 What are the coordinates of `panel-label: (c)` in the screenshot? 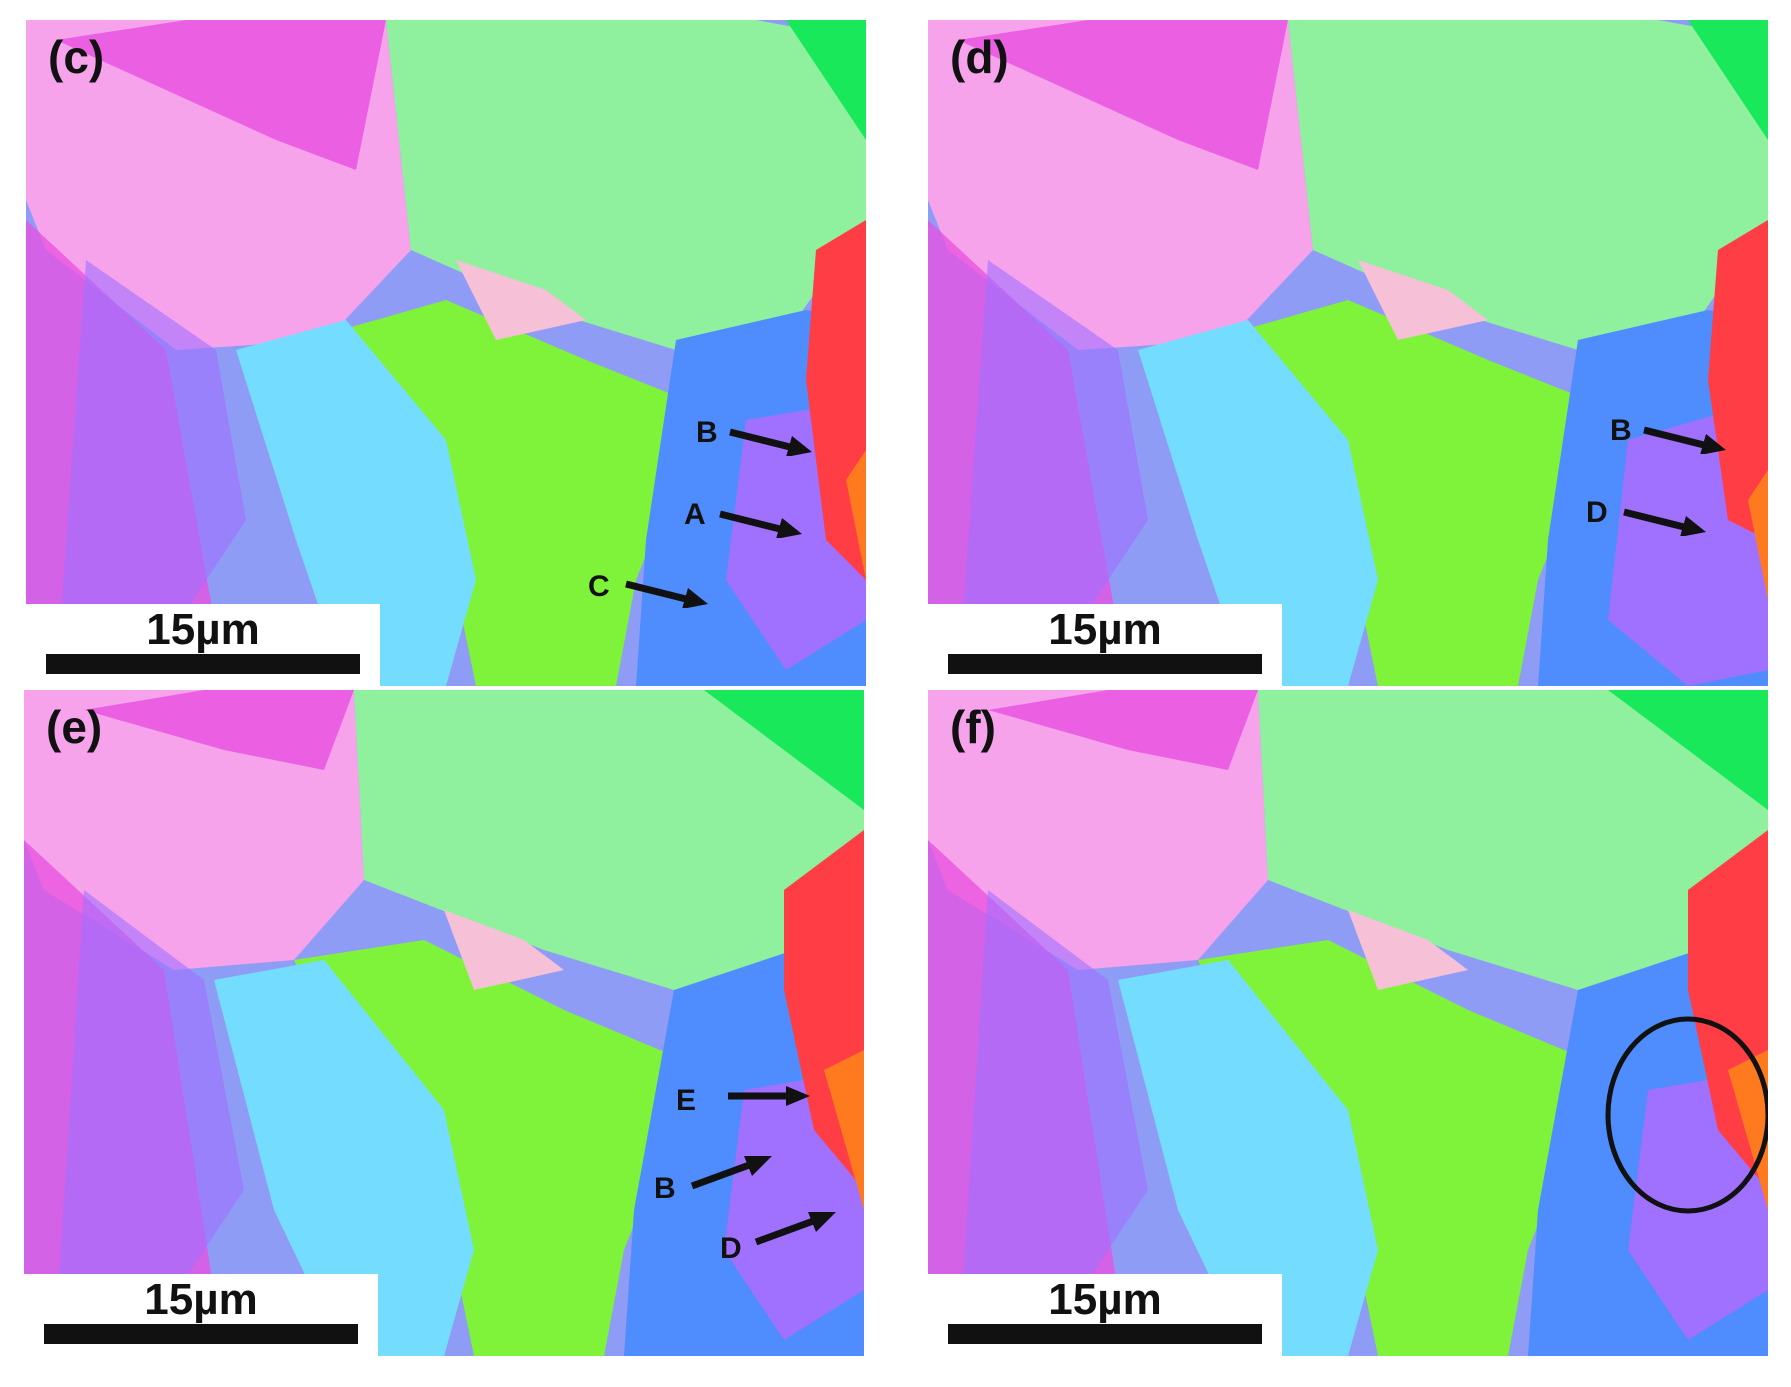 It's located at (76, 57).